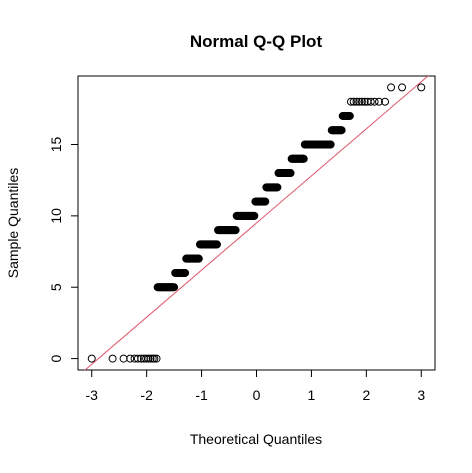 The height and width of the screenshot is (473, 472). I want to click on y-axis-label: Sample Quantiles, so click(13, 223).